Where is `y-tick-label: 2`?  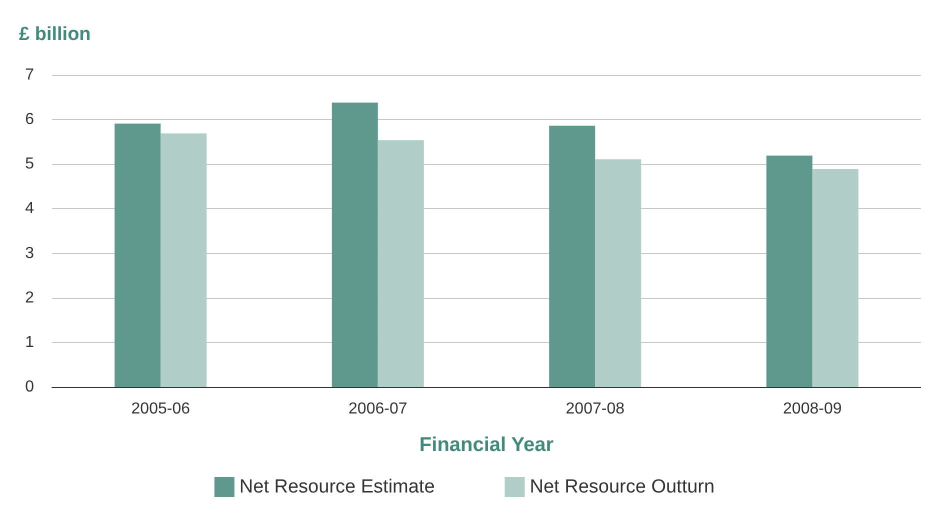 y-tick-label: 2 is located at coordinates (29, 297).